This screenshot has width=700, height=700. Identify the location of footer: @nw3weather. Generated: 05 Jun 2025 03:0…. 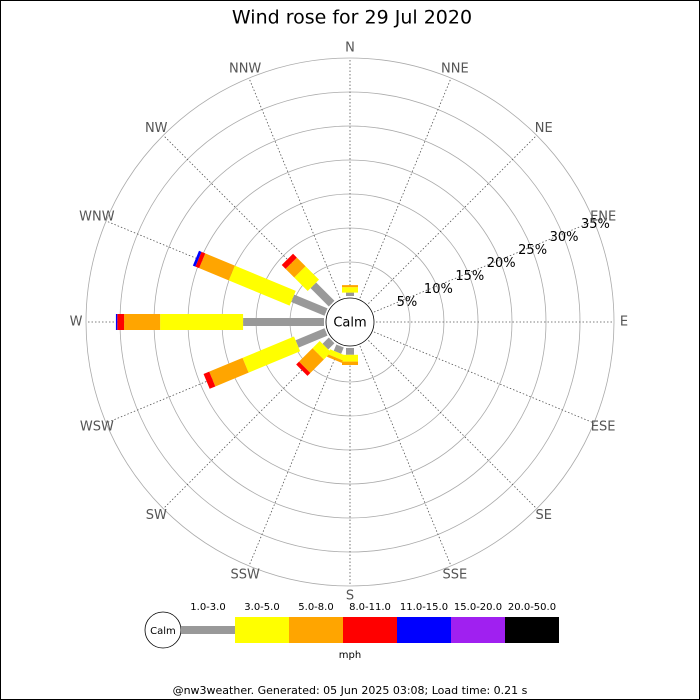
(350, 690).